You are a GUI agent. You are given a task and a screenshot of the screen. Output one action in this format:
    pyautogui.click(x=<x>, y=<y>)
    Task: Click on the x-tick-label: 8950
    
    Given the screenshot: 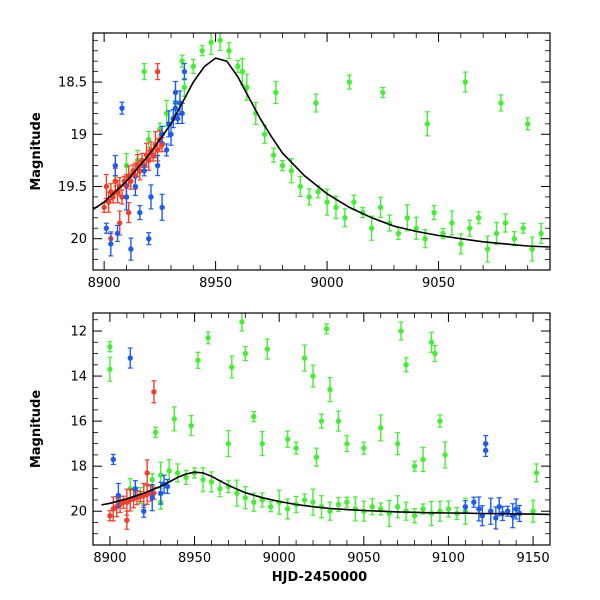 What is the action you would take?
    pyautogui.click(x=194, y=558)
    